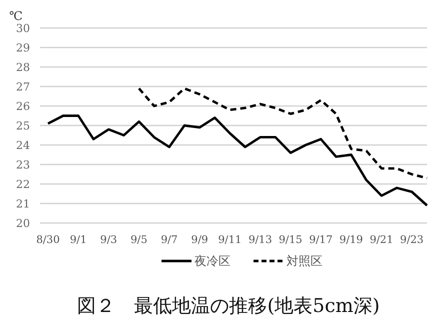 This screenshot has height=331, width=447. I want to click on x-tick-label: 9/7, so click(169, 240).